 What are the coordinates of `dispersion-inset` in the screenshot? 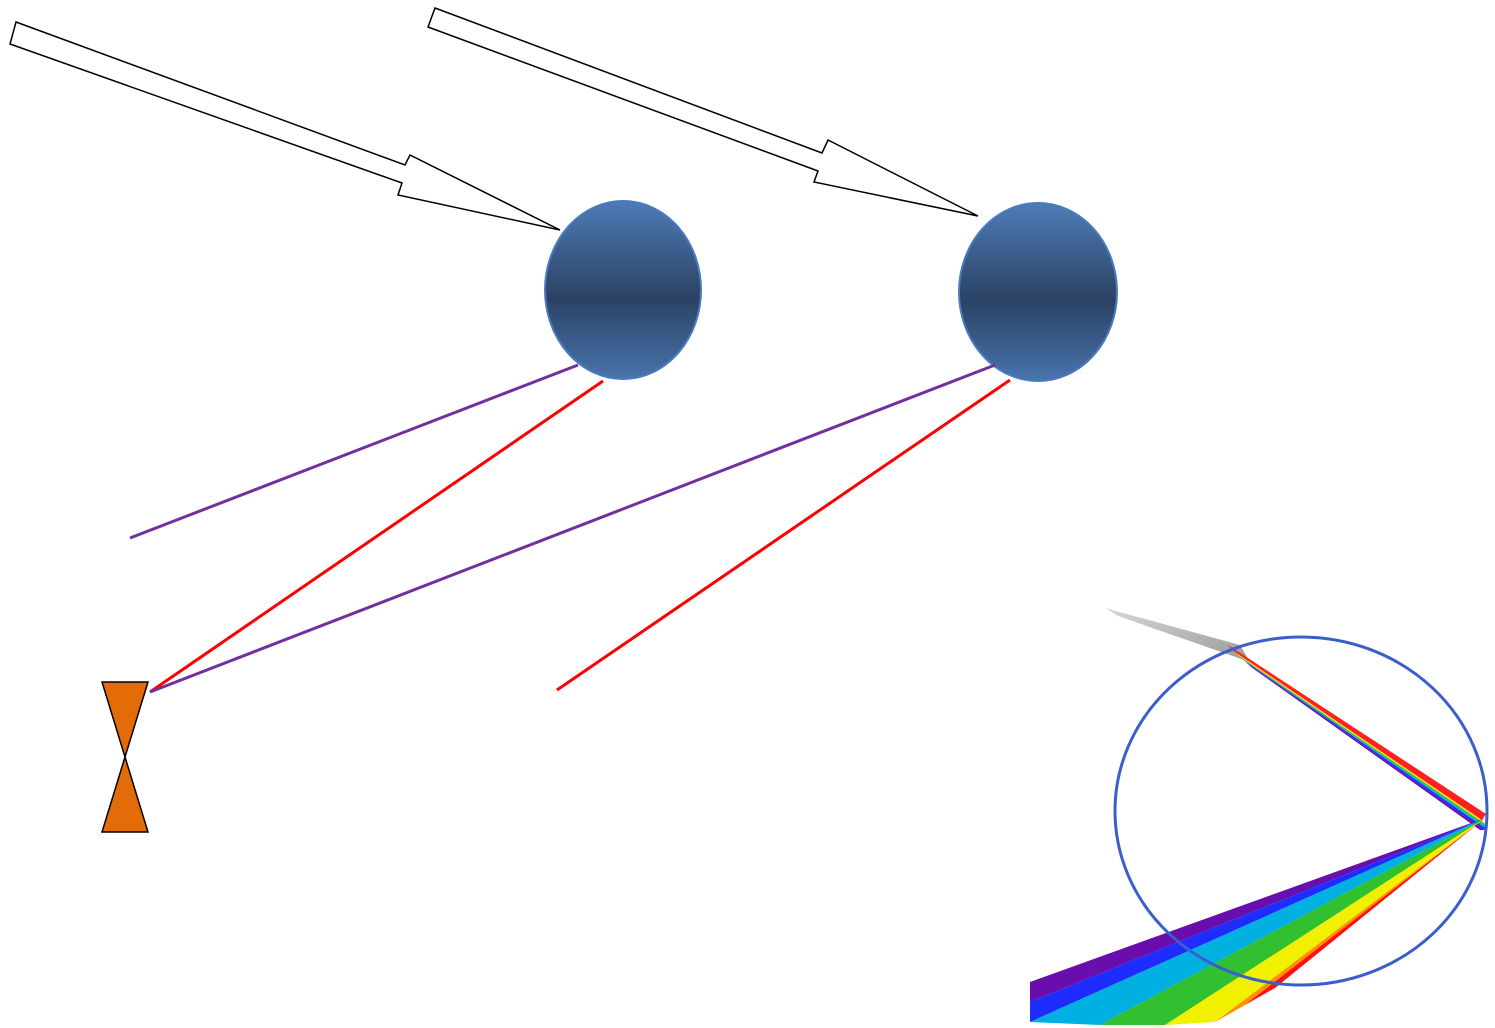 It's located at (1259, 816).